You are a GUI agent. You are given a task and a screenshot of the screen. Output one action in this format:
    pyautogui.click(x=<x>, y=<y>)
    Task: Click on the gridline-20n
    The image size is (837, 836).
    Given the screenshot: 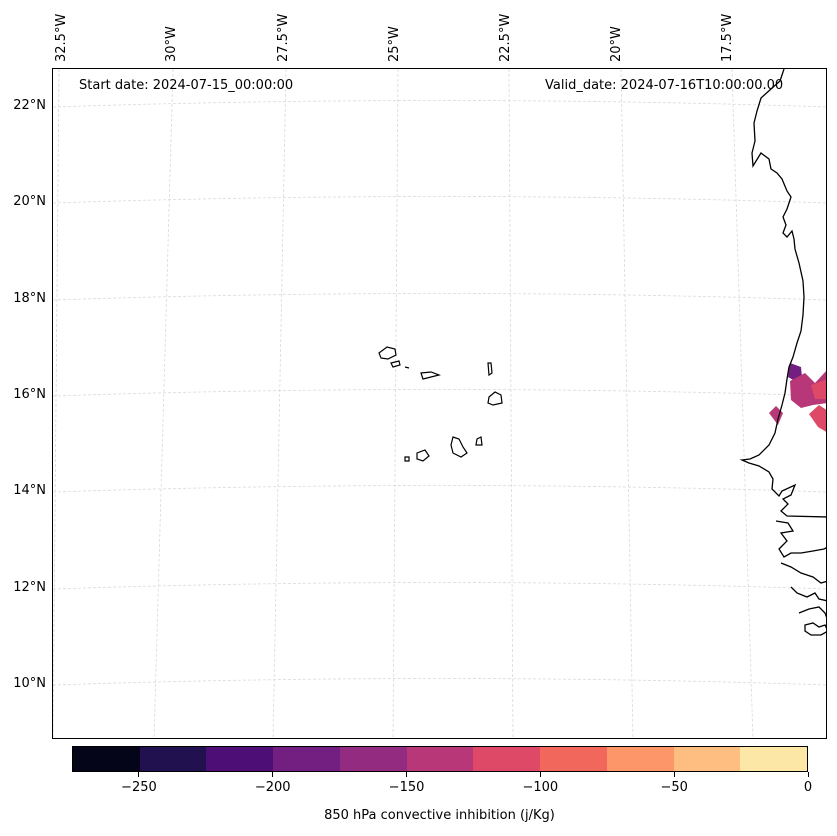 What is the action you would take?
    pyautogui.click(x=439, y=200)
    